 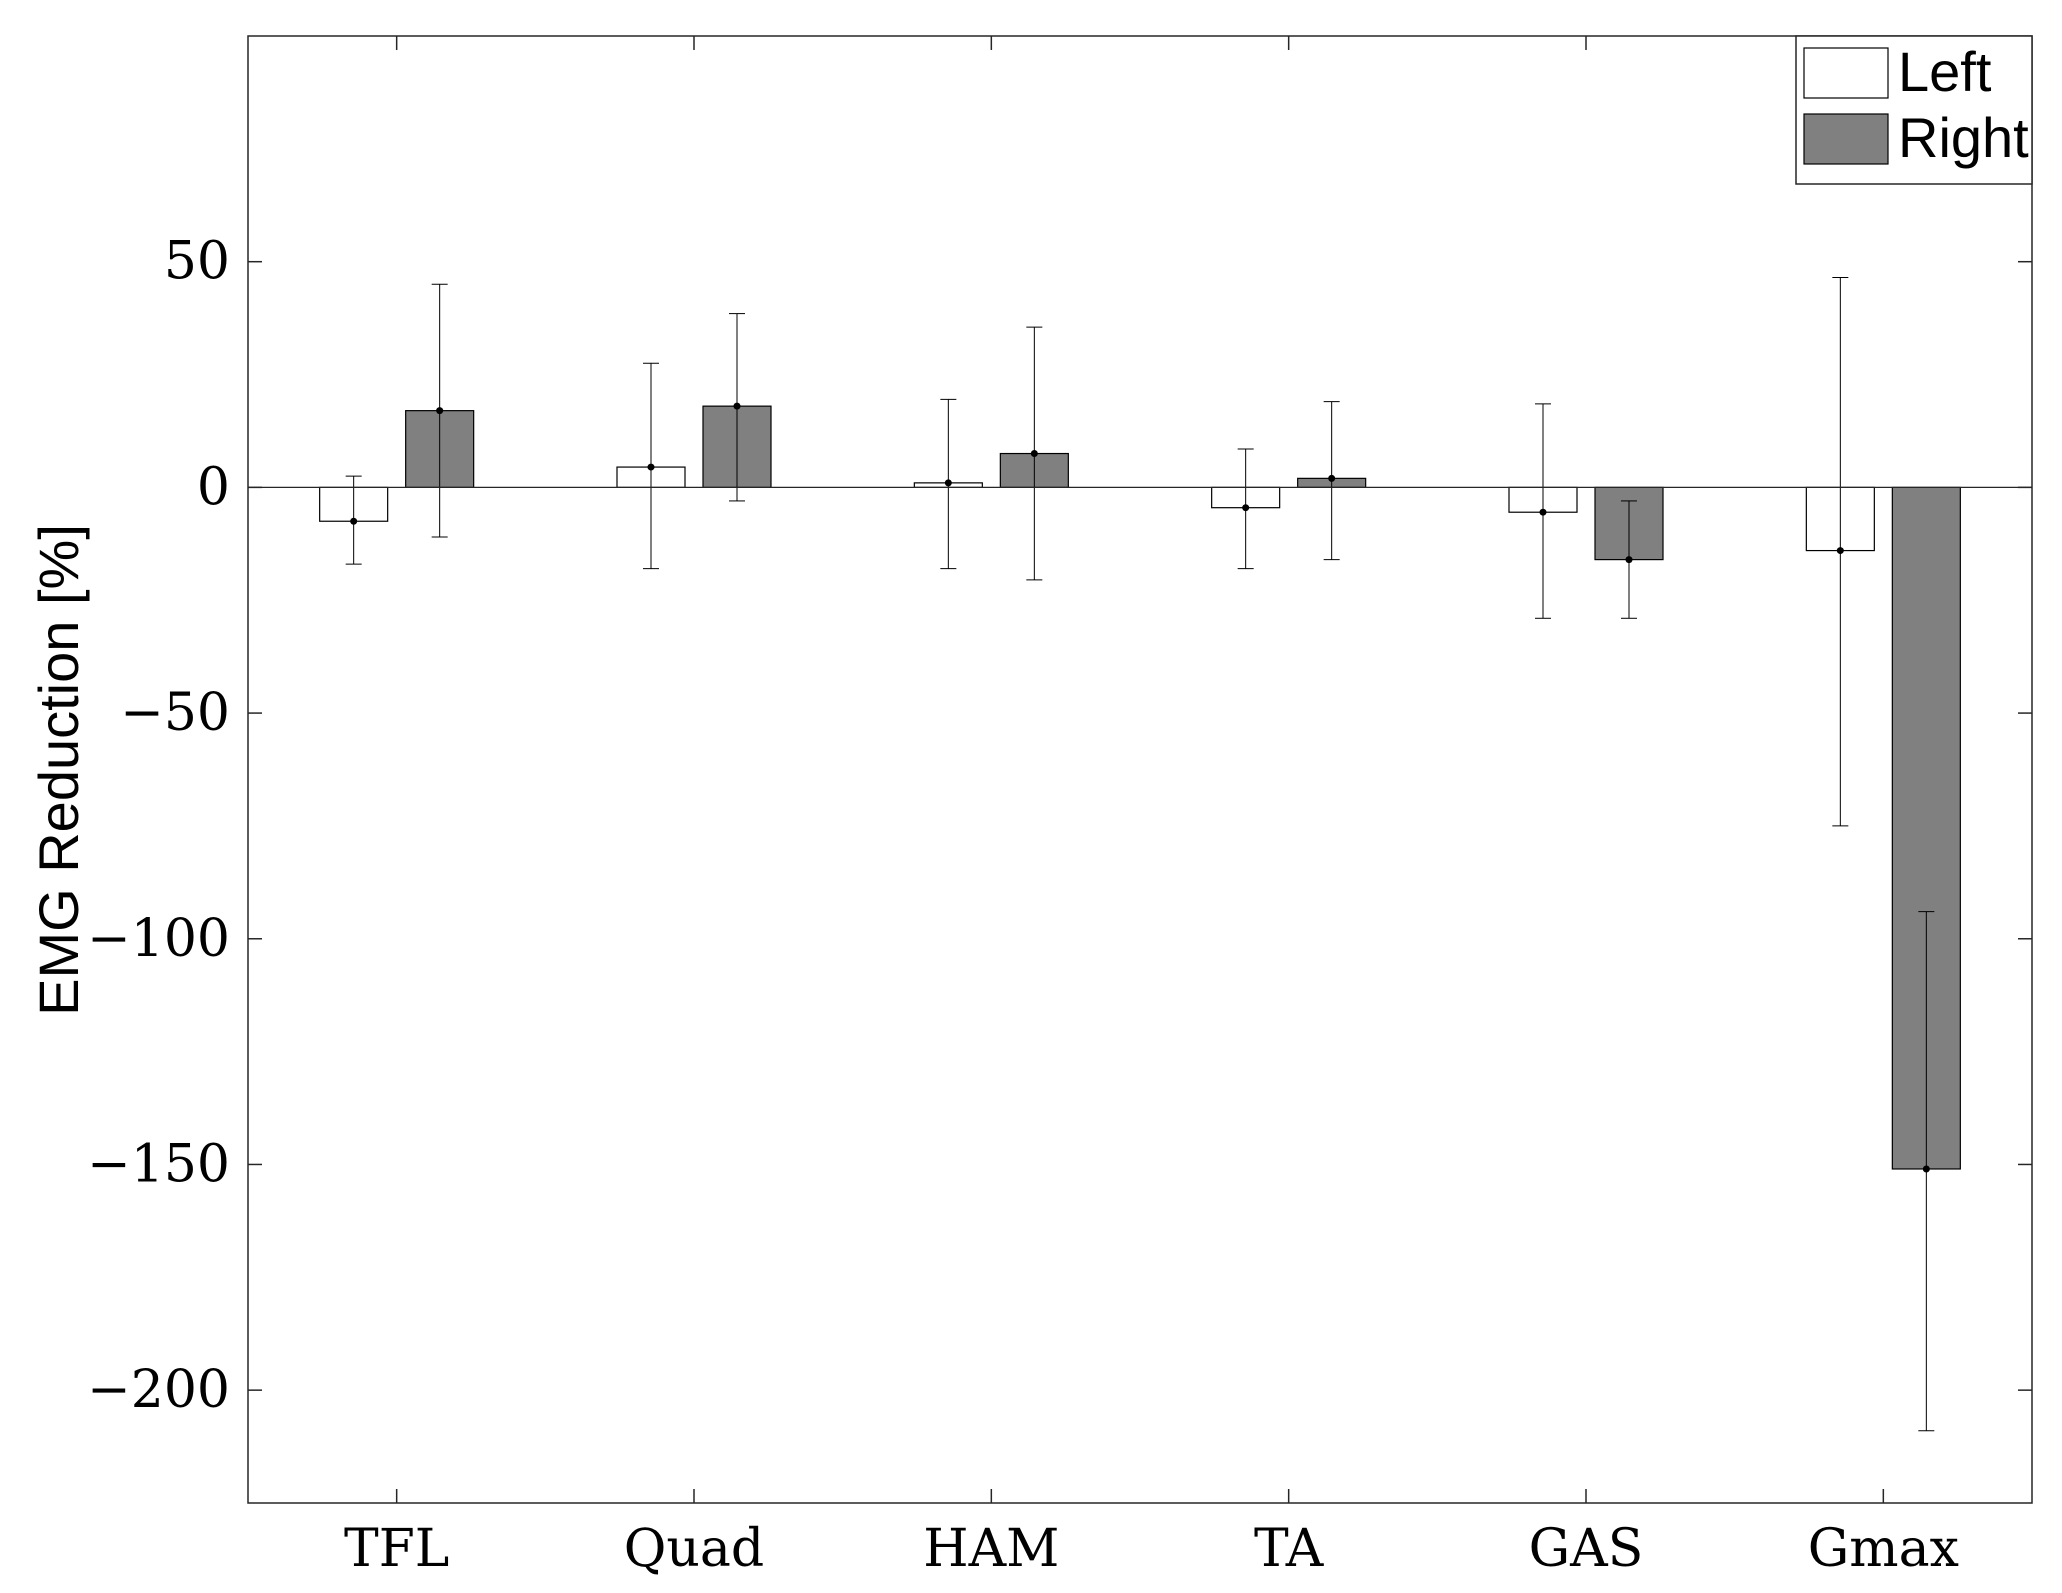 What do you see at coordinates (1586, 1549) in the screenshot?
I see `x-tick-label: GAS` at bounding box center [1586, 1549].